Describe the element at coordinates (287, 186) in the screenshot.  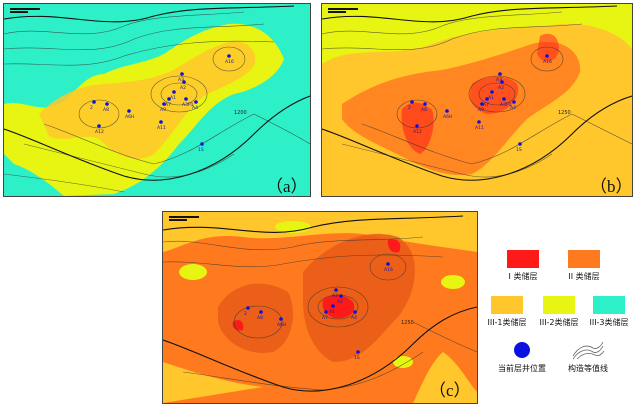
I see `panel-label-a: （a）` at that location.